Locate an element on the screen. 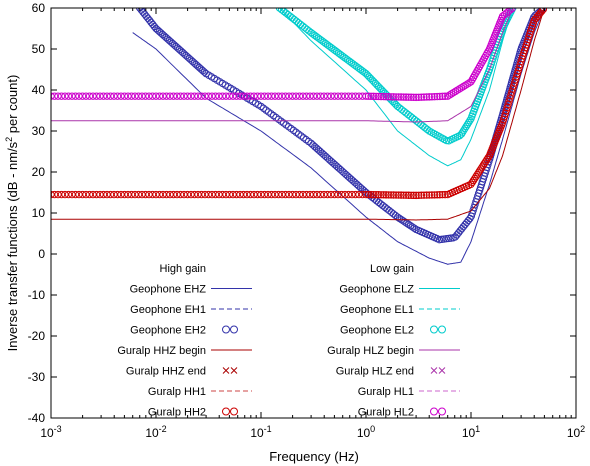  x-tick-label: 10⁰ is located at coordinates (366, 432).